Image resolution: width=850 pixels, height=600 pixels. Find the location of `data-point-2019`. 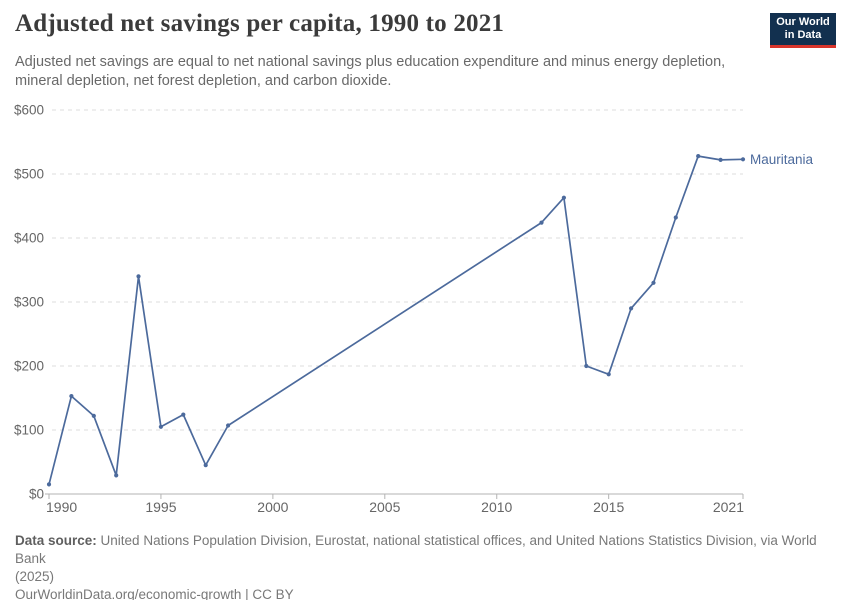

data-point-2019 is located at coordinates (698, 156).